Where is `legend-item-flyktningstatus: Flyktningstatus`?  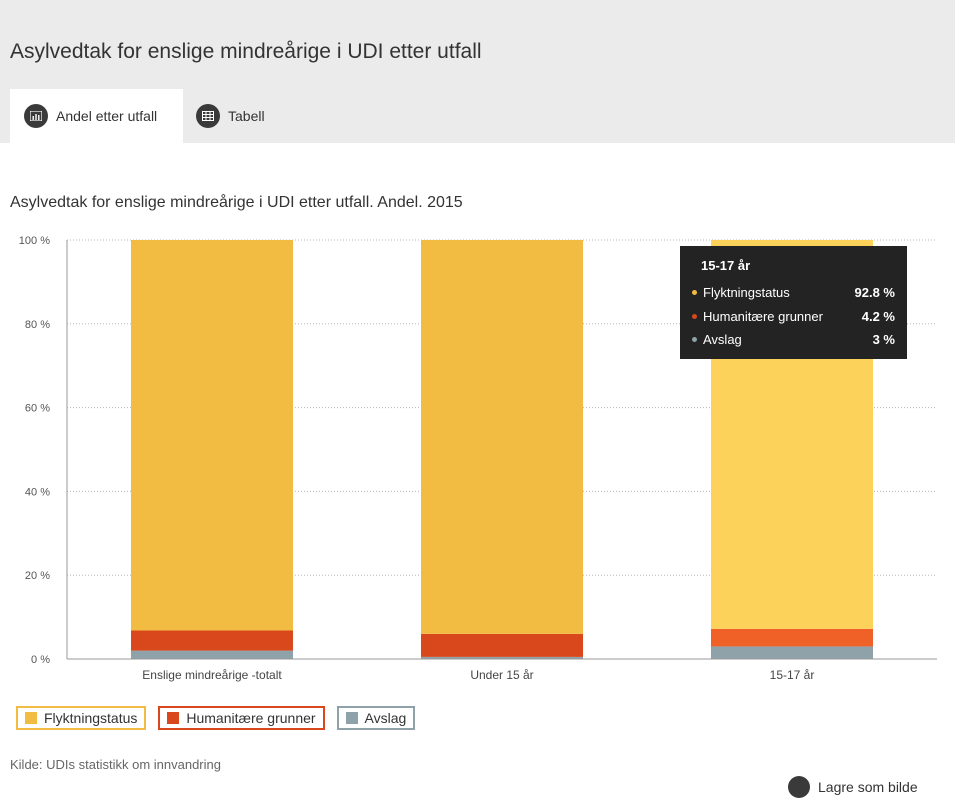
legend-item-flyktningstatus: Flyktningstatus is located at coordinates (81, 718).